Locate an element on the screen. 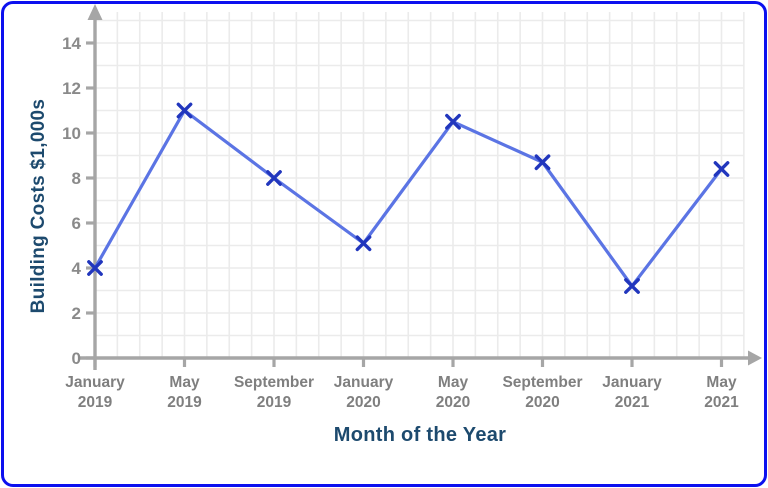 The width and height of the screenshot is (768, 488). x-axis-arrow-icon is located at coordinates (755, 358).